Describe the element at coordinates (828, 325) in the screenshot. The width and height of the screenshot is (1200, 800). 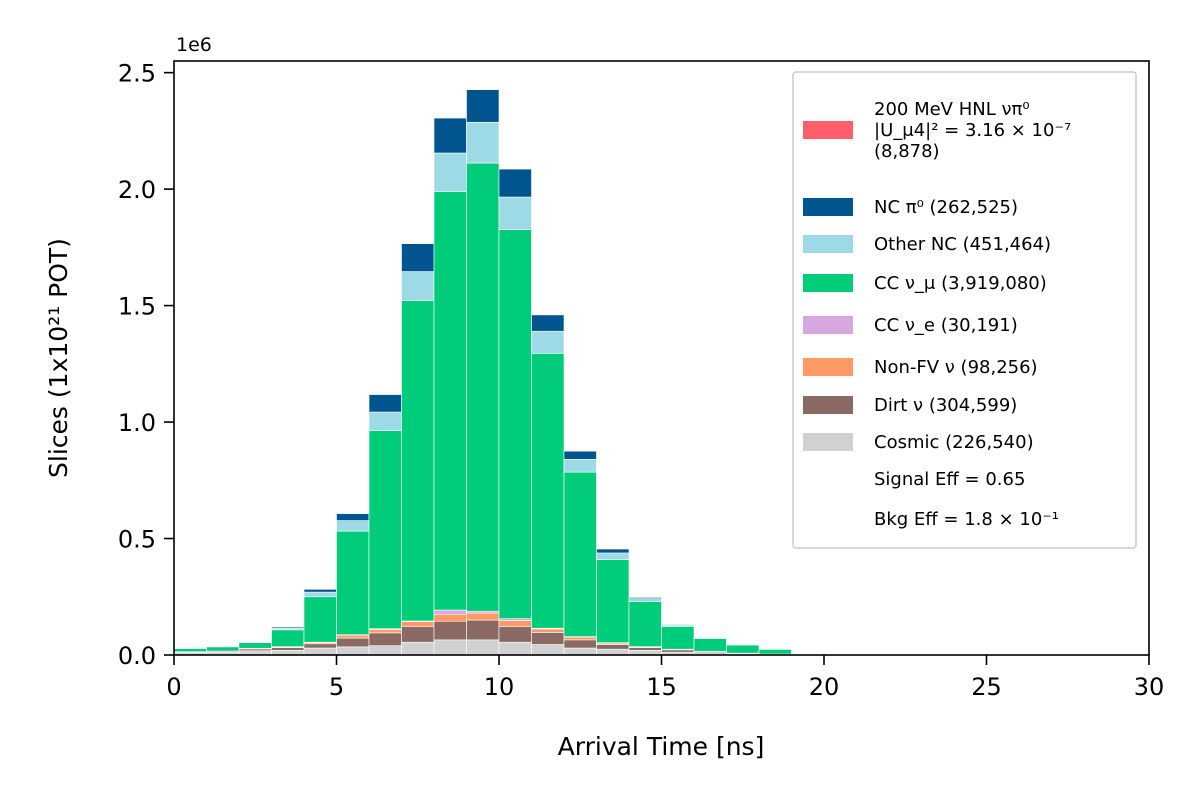
I see `legend-swatch-ccnue` at that location.